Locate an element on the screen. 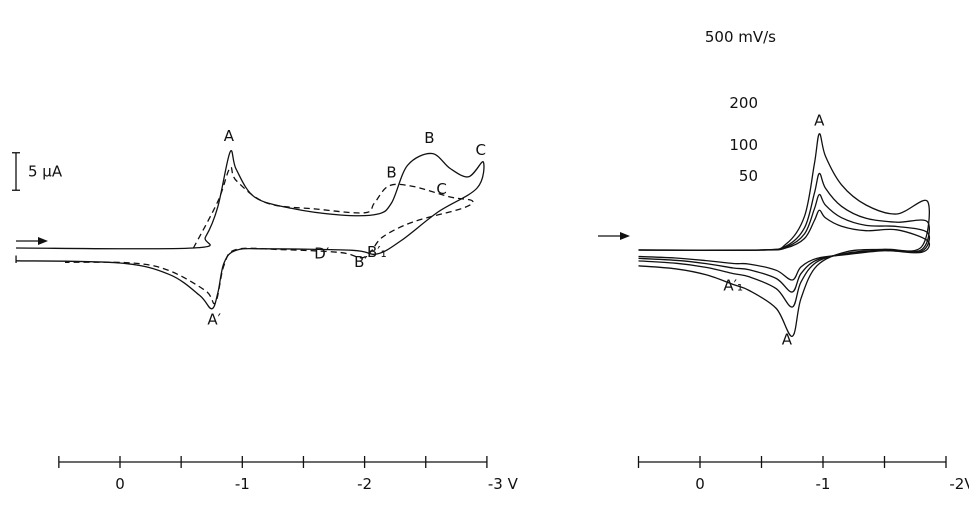 The width and height of the screenshot is (969, 518). peak-label: A′₁ is located at coordinates (733, 286).